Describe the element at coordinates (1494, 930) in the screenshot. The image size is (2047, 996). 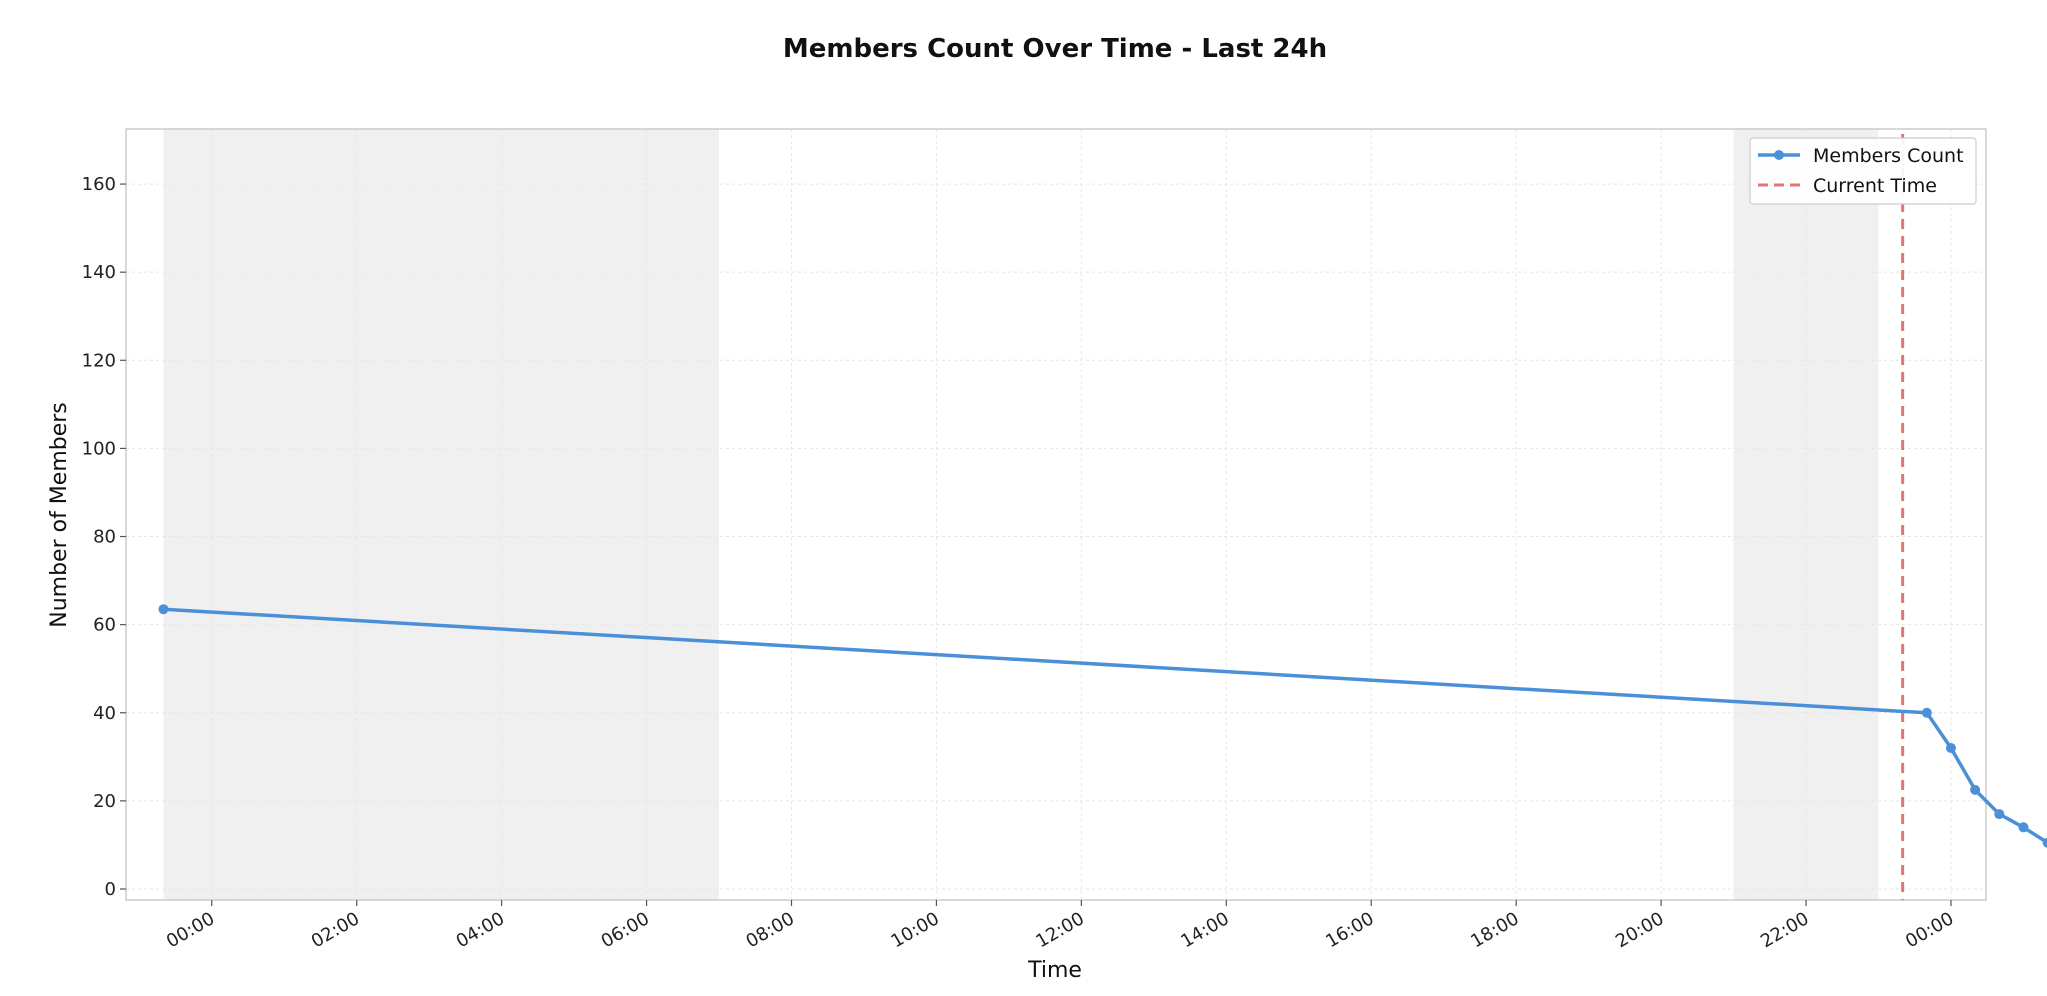
I see `x-tick-label: 18:00` at that location.